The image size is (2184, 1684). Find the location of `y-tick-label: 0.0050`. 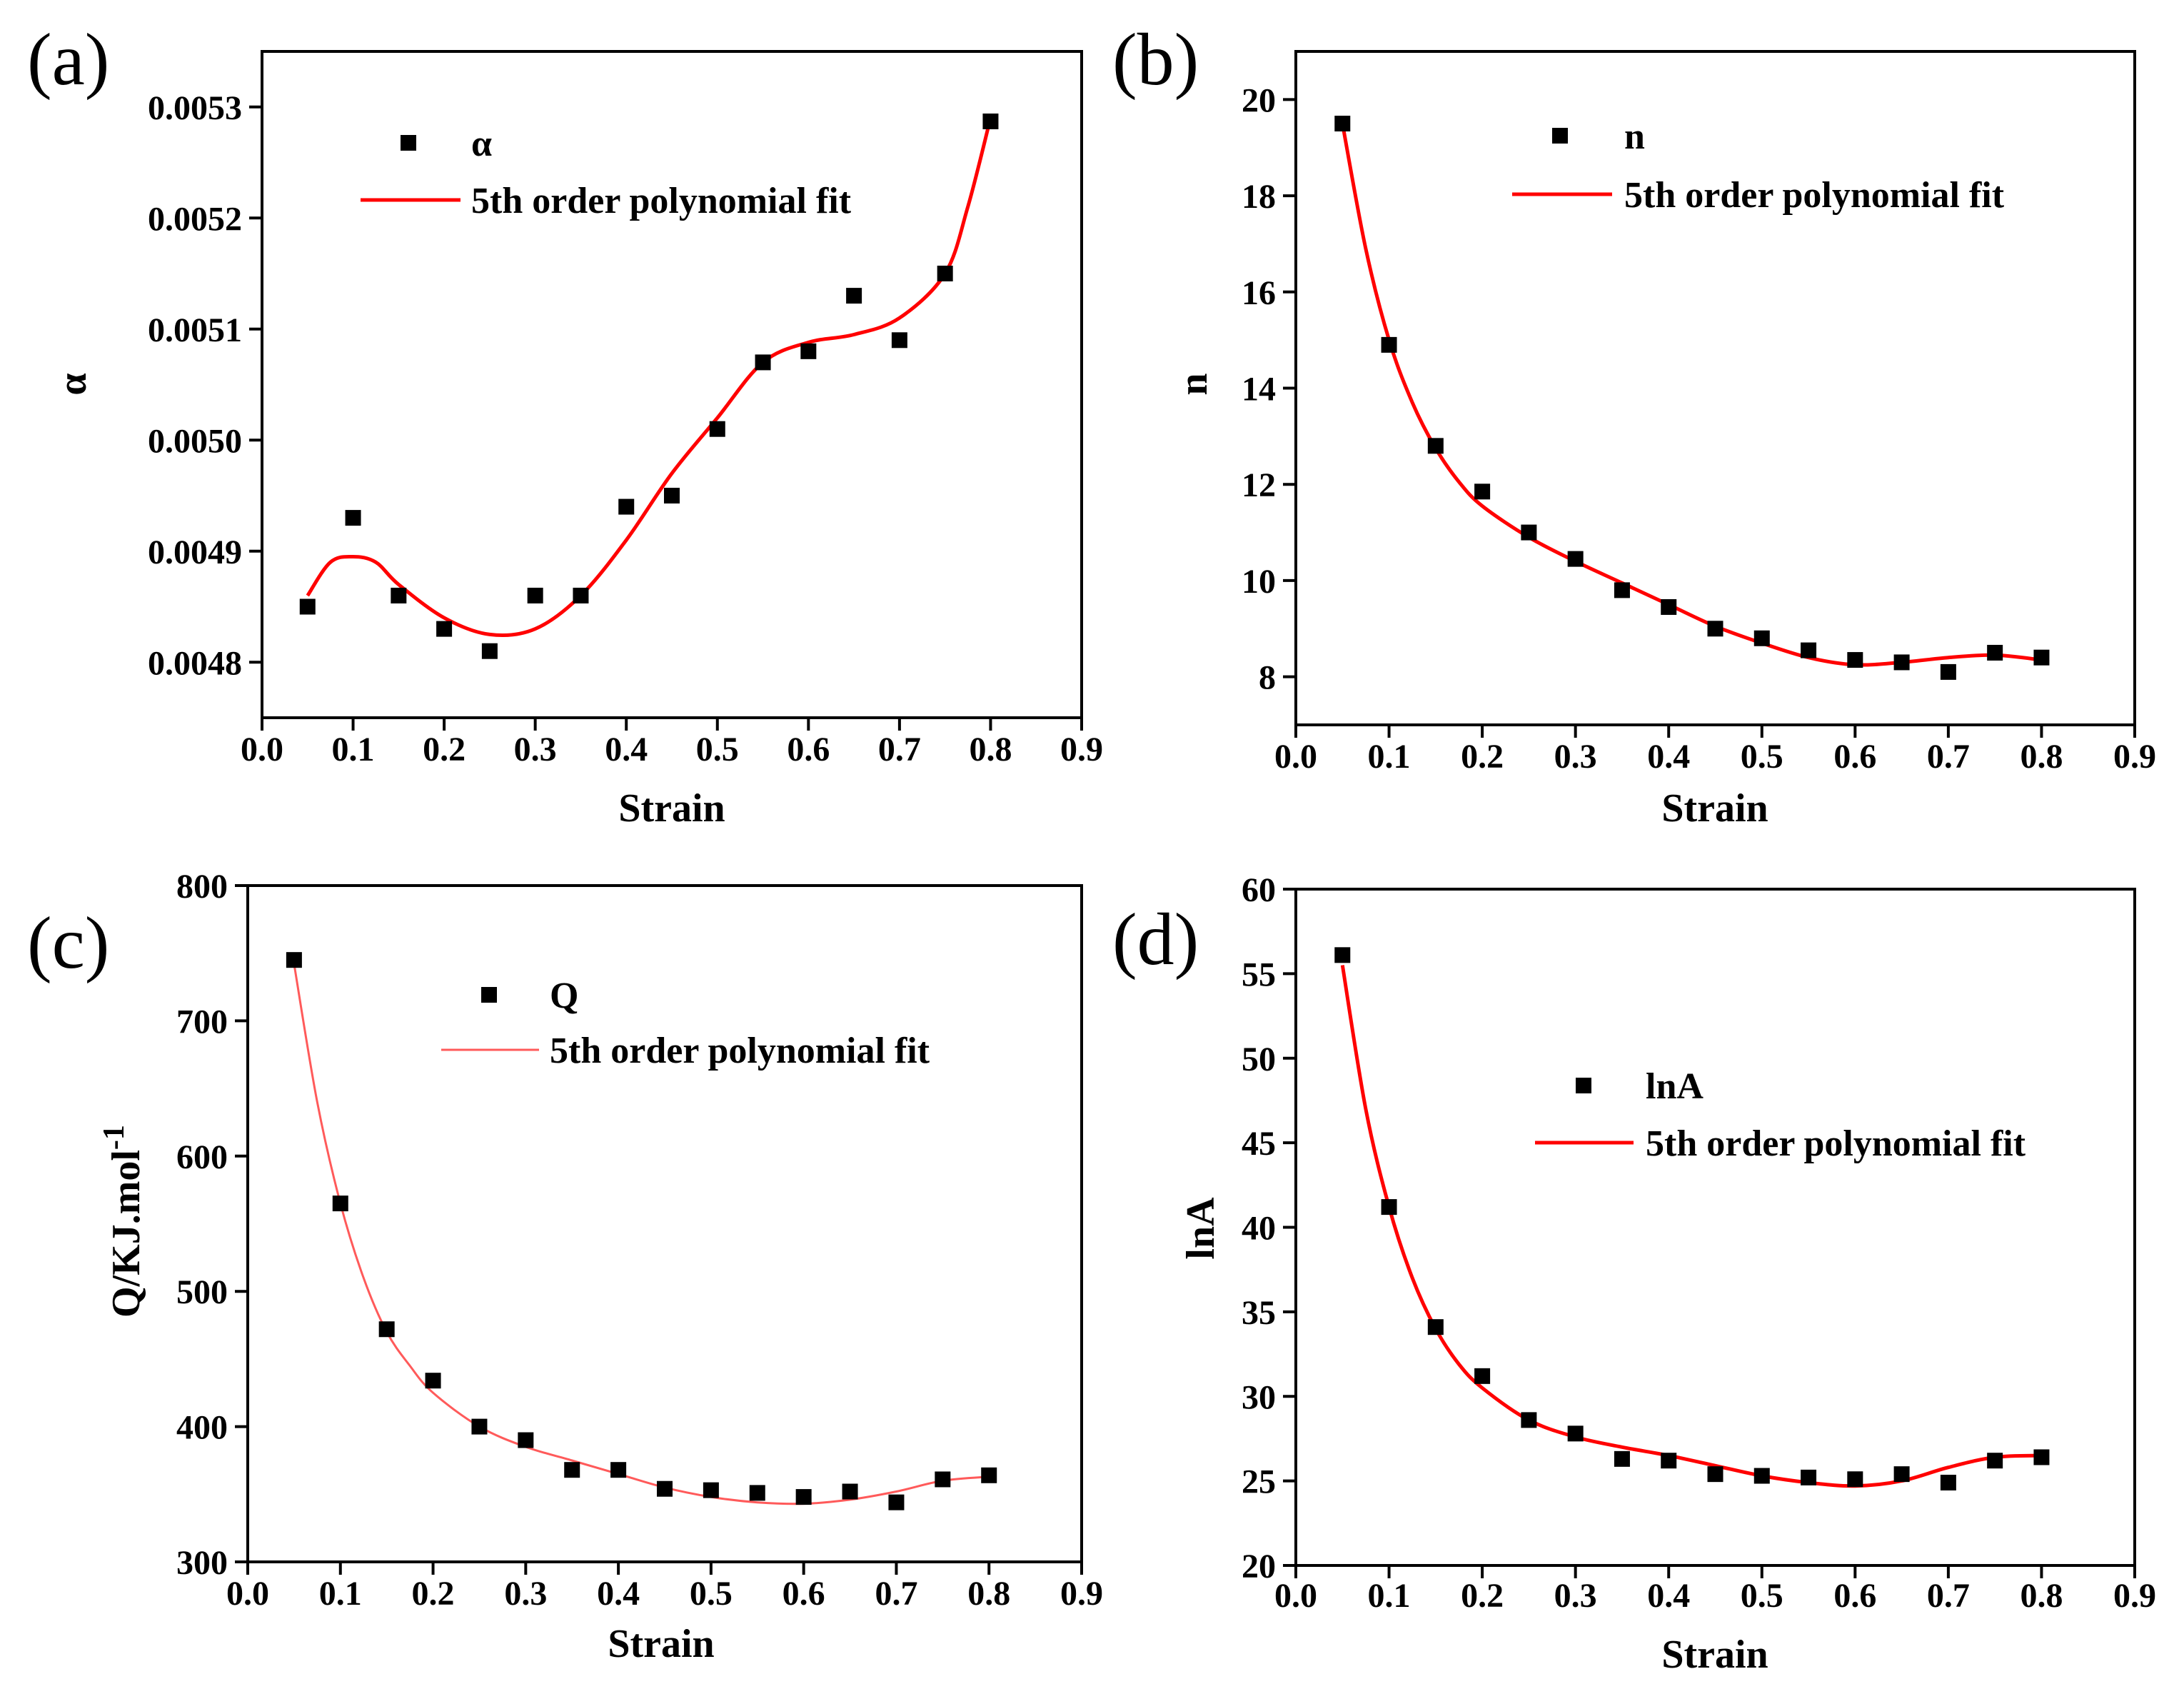

y-tick-label: 0.0050 is located at coordinates (195, 441).